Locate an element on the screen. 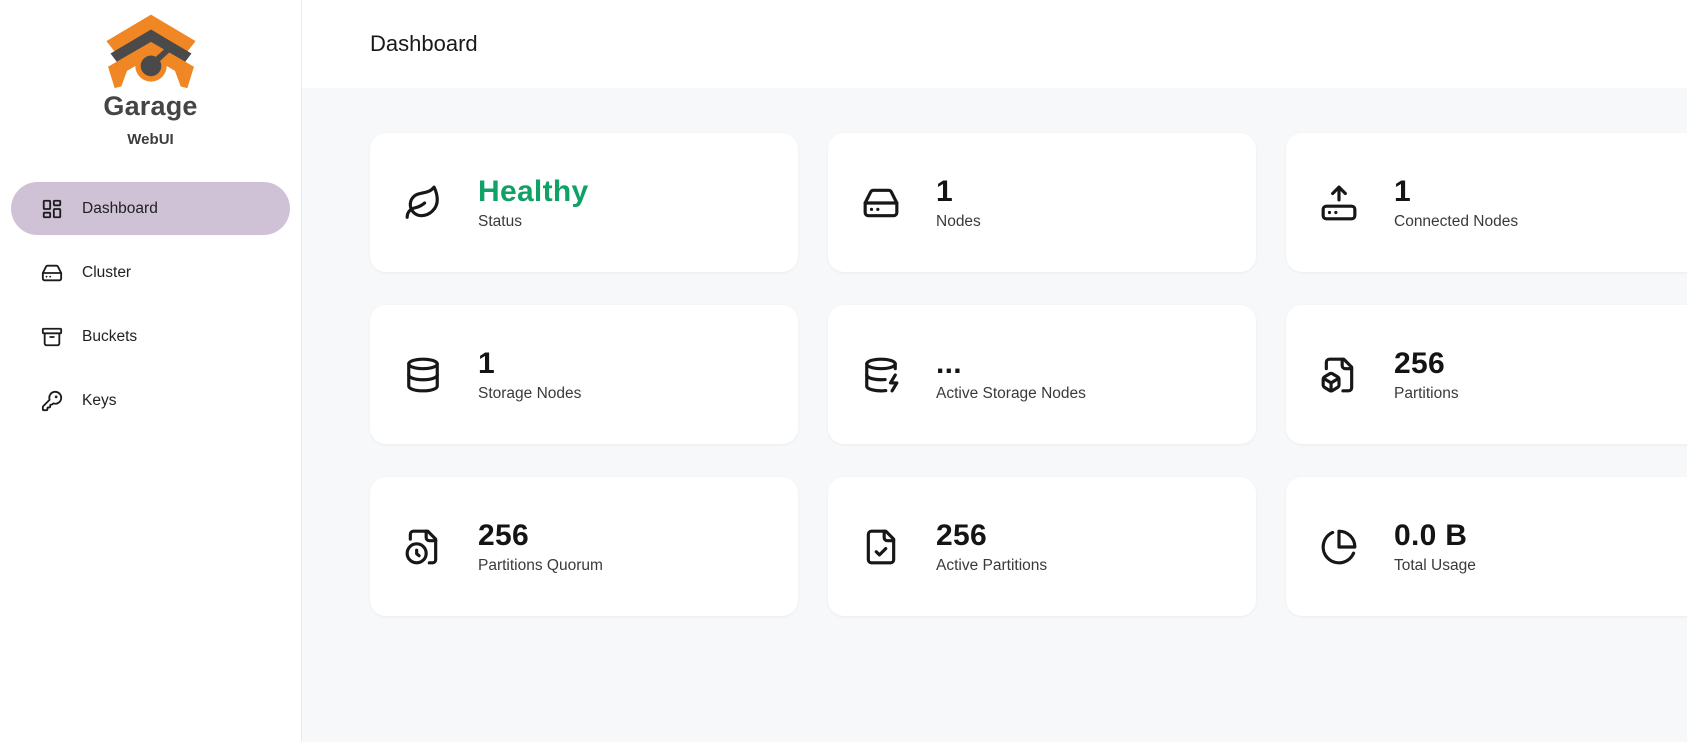 The width and height of the screenshot is (1687, 742). database-icon is located at coordinates (423, 375).